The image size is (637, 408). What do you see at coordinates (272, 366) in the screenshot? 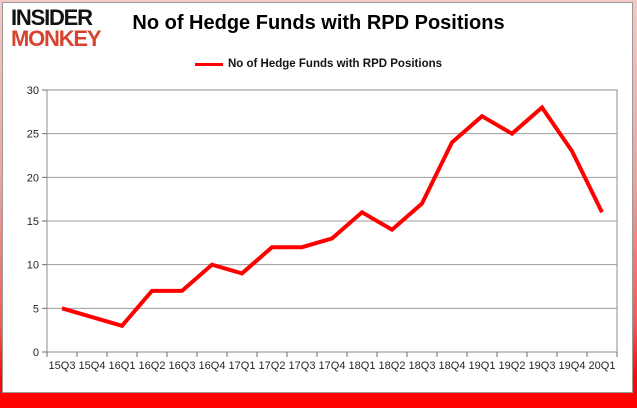
I see `x-tick-label: 17Q2` at bounding box center [272, 366].